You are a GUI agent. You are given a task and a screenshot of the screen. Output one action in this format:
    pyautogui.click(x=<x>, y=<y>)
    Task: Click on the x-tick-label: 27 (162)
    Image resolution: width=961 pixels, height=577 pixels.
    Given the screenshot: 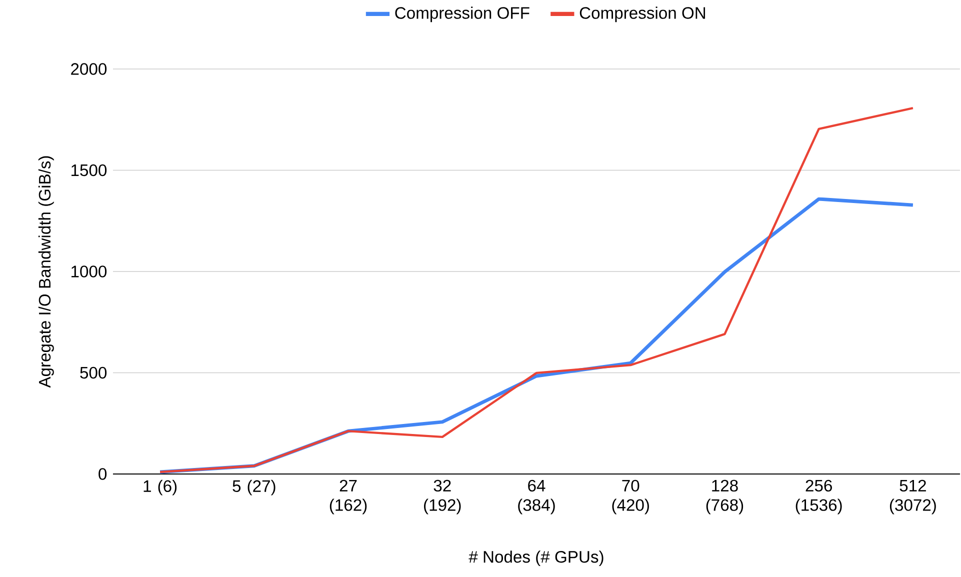 What is the action you would take?
    pyautogui.click(x=348, y=497)
    